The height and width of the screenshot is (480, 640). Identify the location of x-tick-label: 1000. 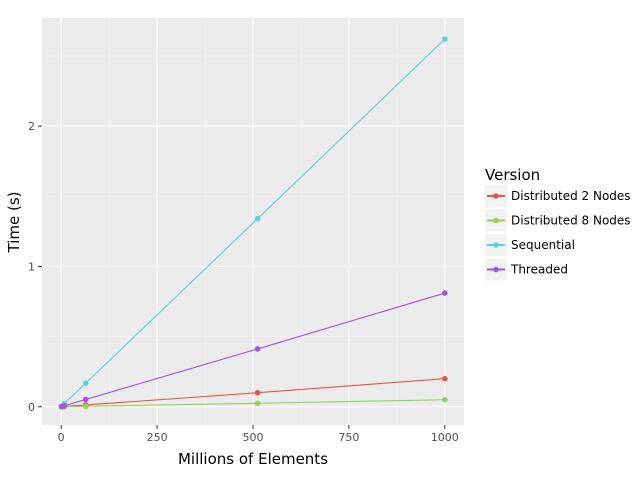
(445, 437).